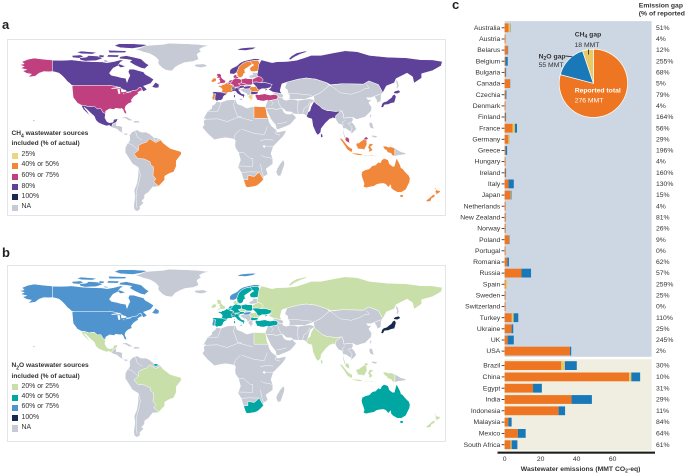  I want to click on svg-text: 259%, so click(664, 284).